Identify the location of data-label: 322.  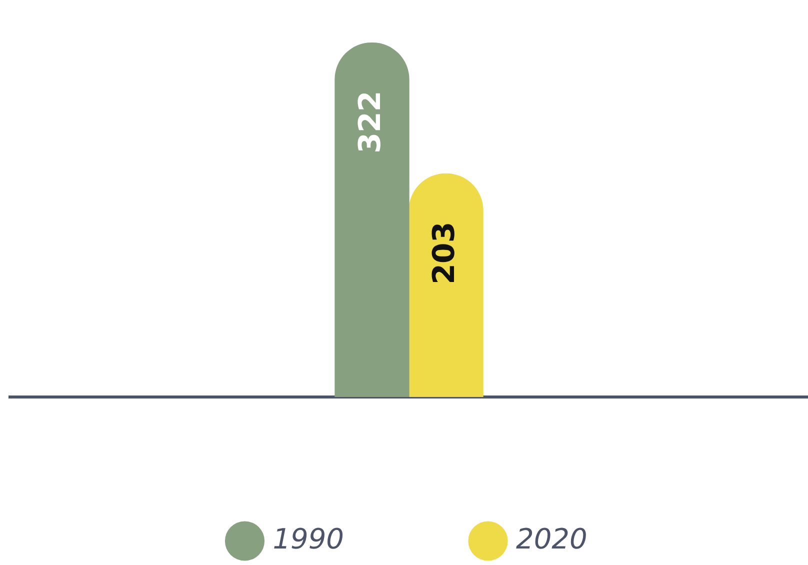
(370, 122).